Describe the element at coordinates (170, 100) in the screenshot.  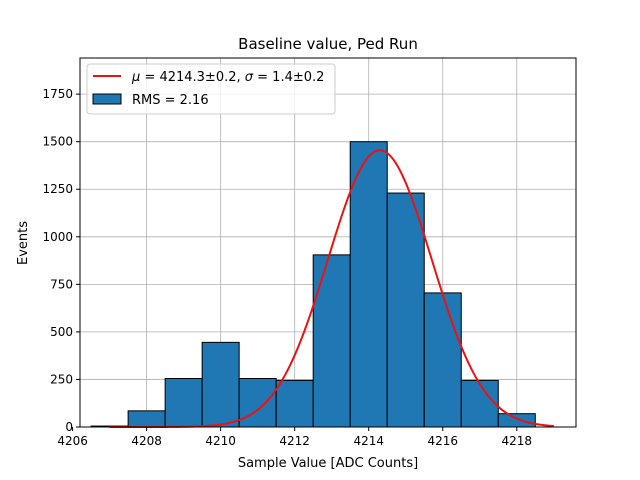
I see `legend-rms-label: RMS = 2.16` at that location.